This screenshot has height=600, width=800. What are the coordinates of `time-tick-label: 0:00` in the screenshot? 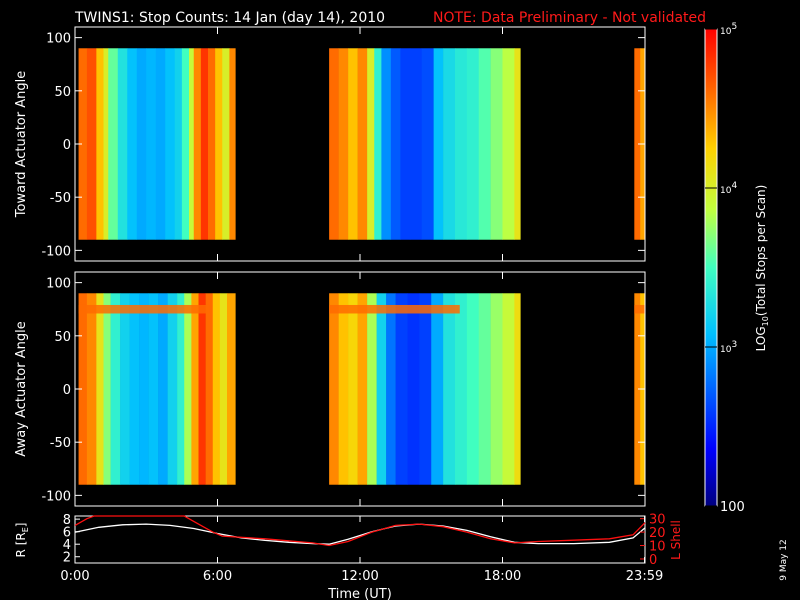 It's located at (74, 576).